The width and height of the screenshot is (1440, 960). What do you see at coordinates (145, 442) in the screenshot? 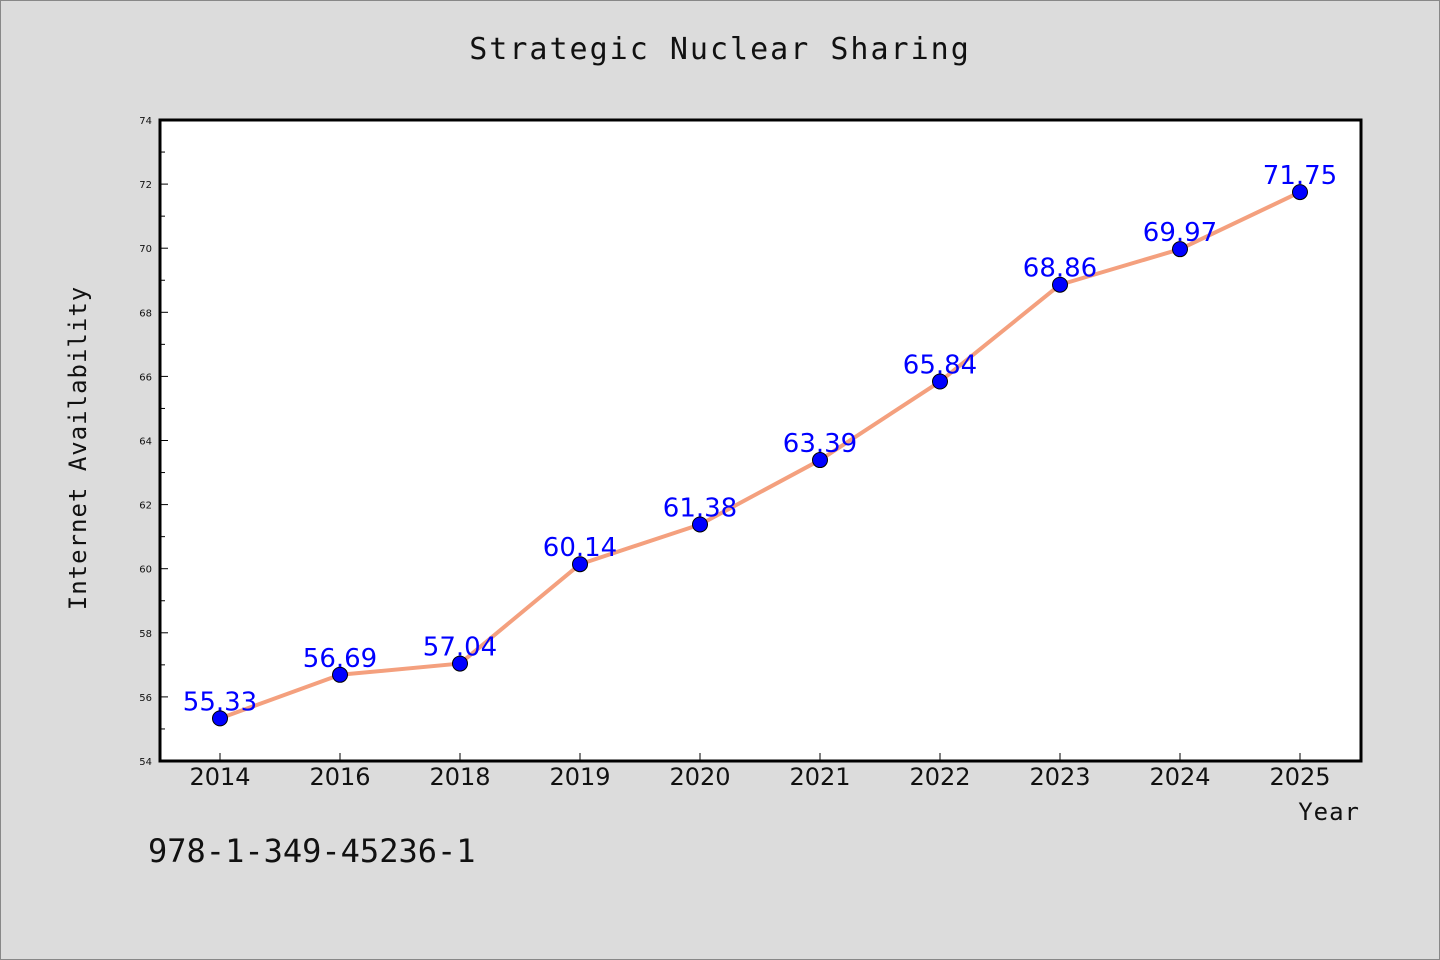
I see `y-tick-label: 64` at bounding box center [145, 442].